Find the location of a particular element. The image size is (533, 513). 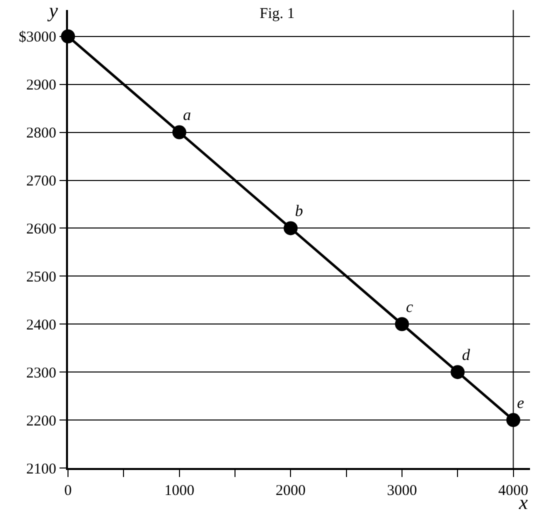

annotation: b is located at coordinates (299, 211).